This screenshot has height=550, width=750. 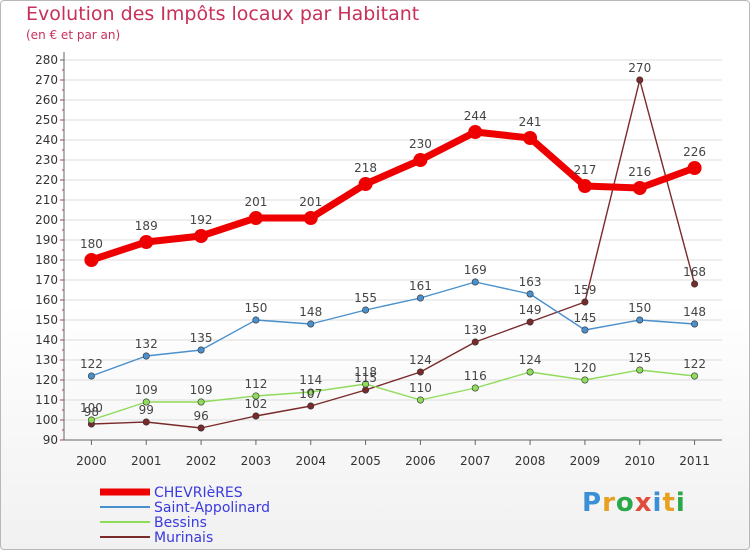 What do you see at coordinates (530, 310) in the screenshot?
I see `data-label: 149` at bounding box center [530, 310].